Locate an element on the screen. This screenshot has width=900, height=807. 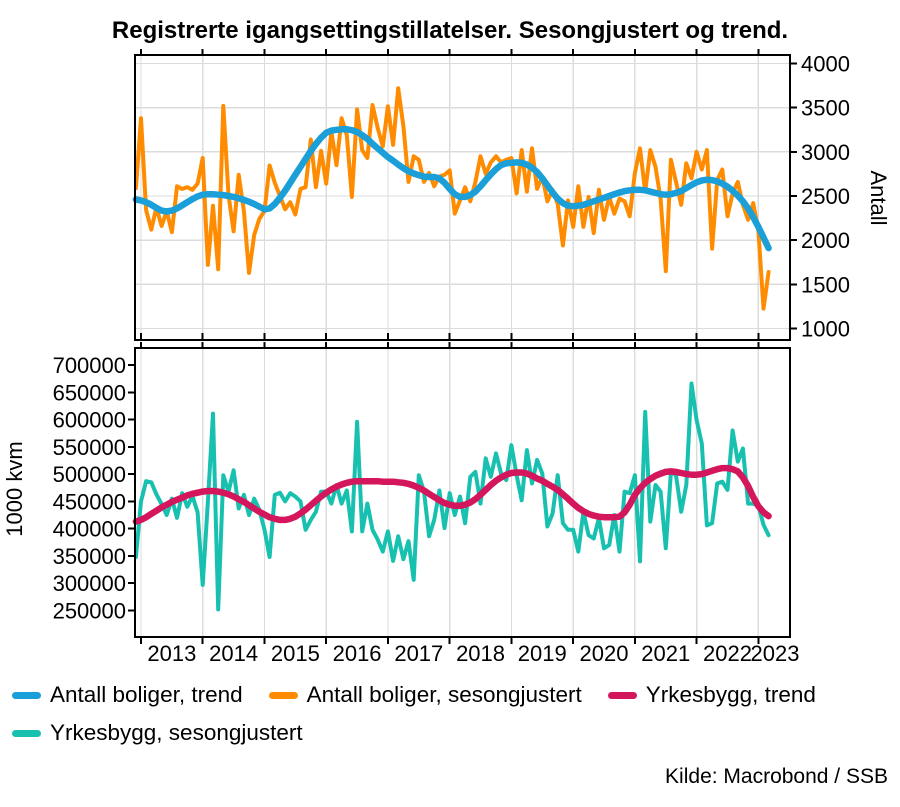
svg-text: 2019 is located at coordinates (542, 653).